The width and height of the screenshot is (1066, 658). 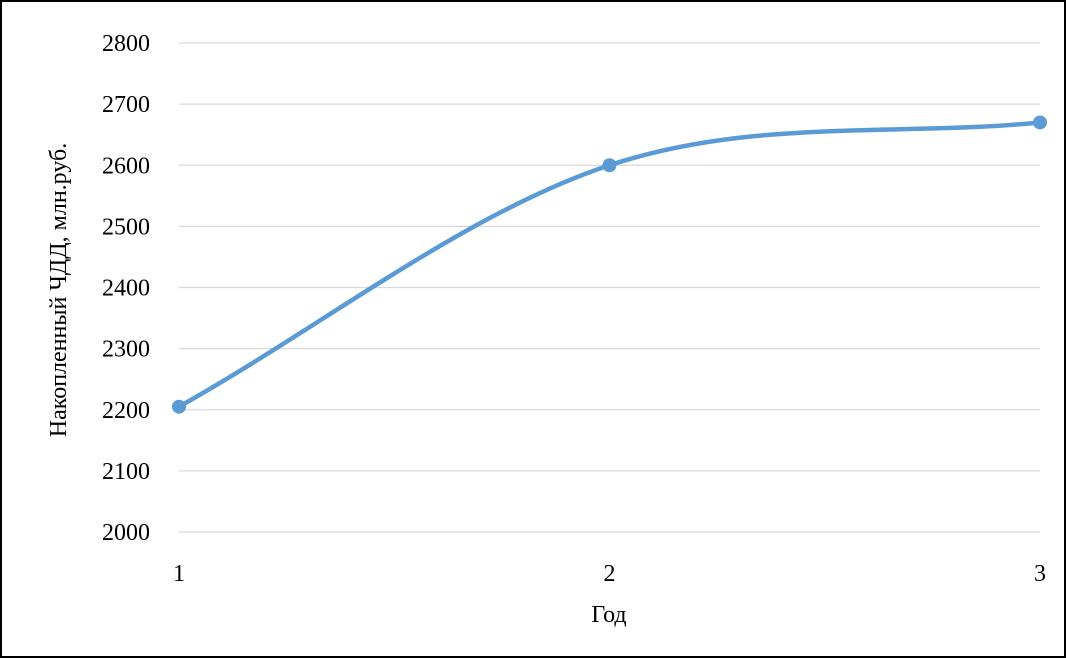 What do you see at coordinates (59, 290) in the screenshot?
I see `y-axis-title: Накопленный ЧДД, млн.руб.` at bounding box center [59, 290].